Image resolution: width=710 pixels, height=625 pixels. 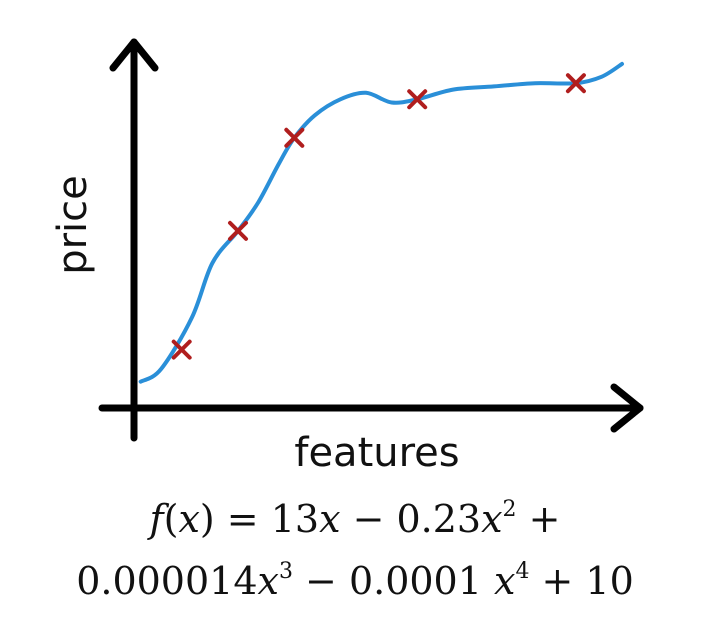 What do you see at coordinates (285, 571) in the screenshot?
I see `formula-exponent: 3` at bounding box center [285, 571].